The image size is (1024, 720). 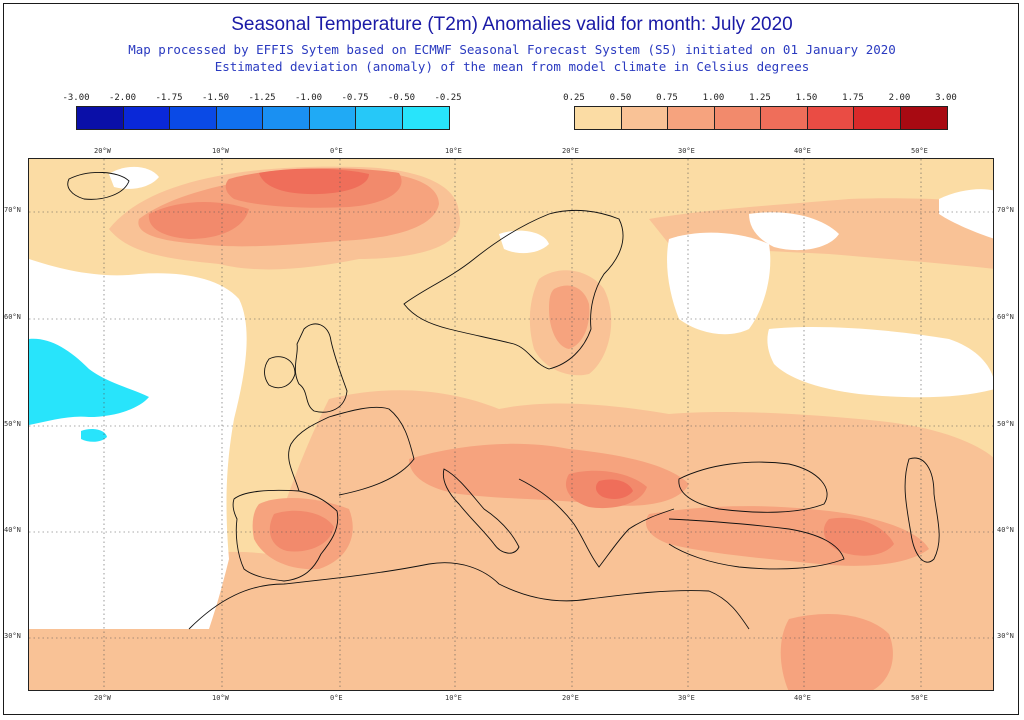 I want to click on legend-positive-labels: 0.25 0.50 0.75 1.00 1.25 1.50 1.75 2.00 3.00, so click(x=760, y=99).